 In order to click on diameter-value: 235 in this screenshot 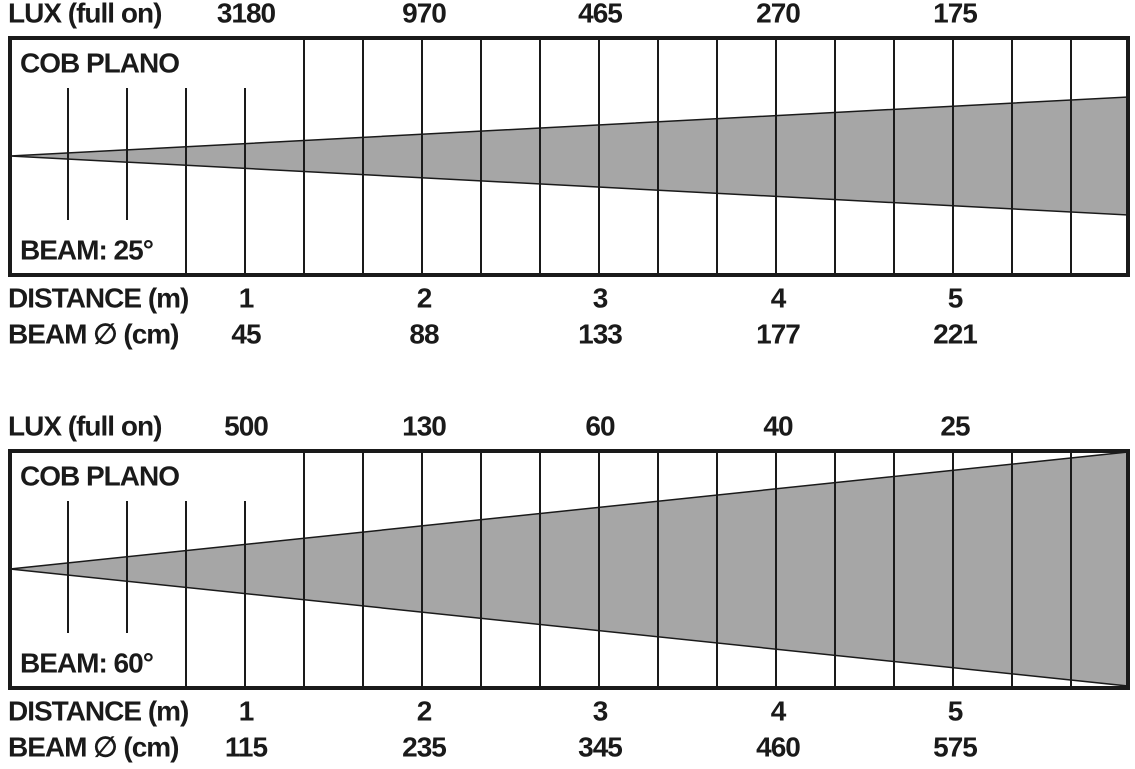, I will do `click(424, 746)`.